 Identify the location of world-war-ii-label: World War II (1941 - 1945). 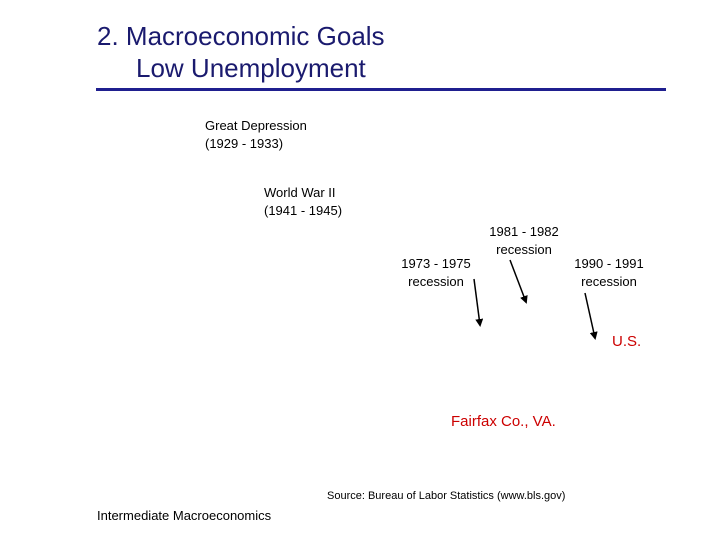
(303, 202).